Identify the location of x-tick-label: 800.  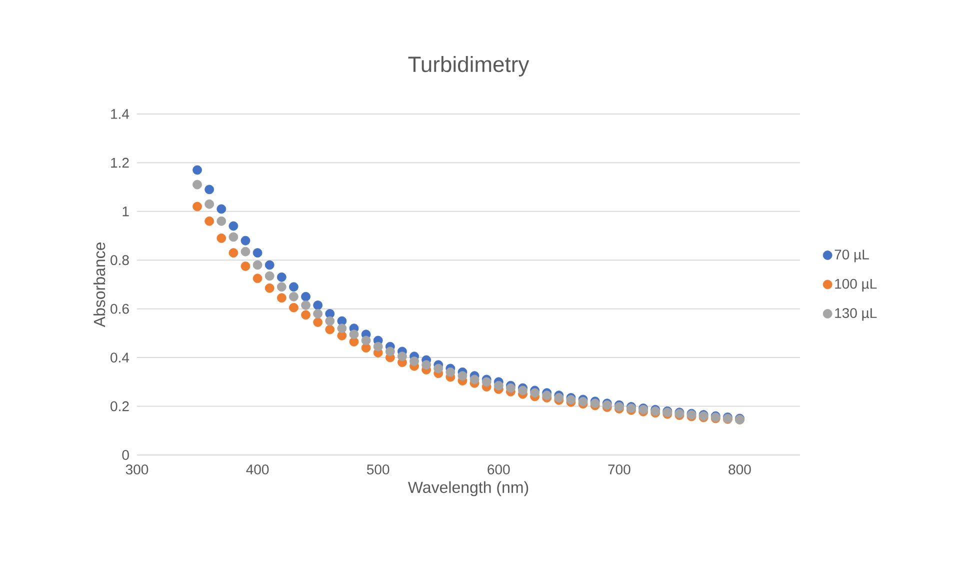
(739, 469).